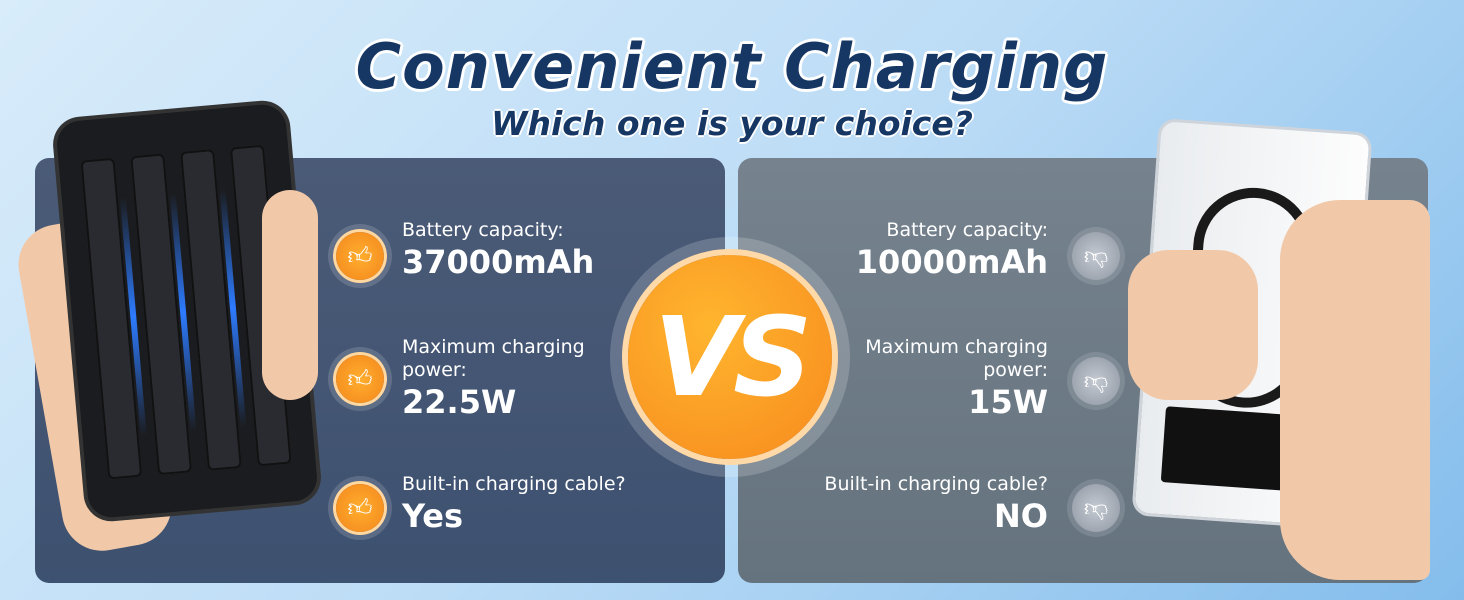 The height and width of the screenshot is (600, 1464). I want to click on left-fingers-image, so click(290, 295).